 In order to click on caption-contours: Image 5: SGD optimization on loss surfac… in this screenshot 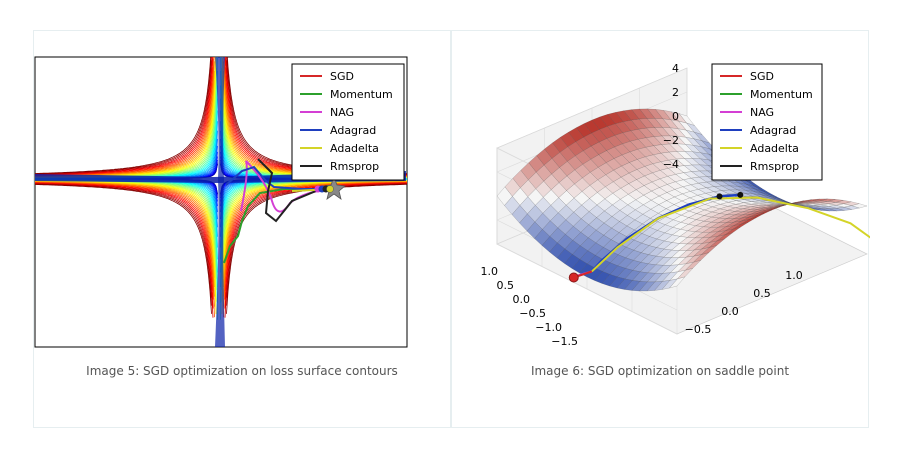, I will do `click(242, 371)`.